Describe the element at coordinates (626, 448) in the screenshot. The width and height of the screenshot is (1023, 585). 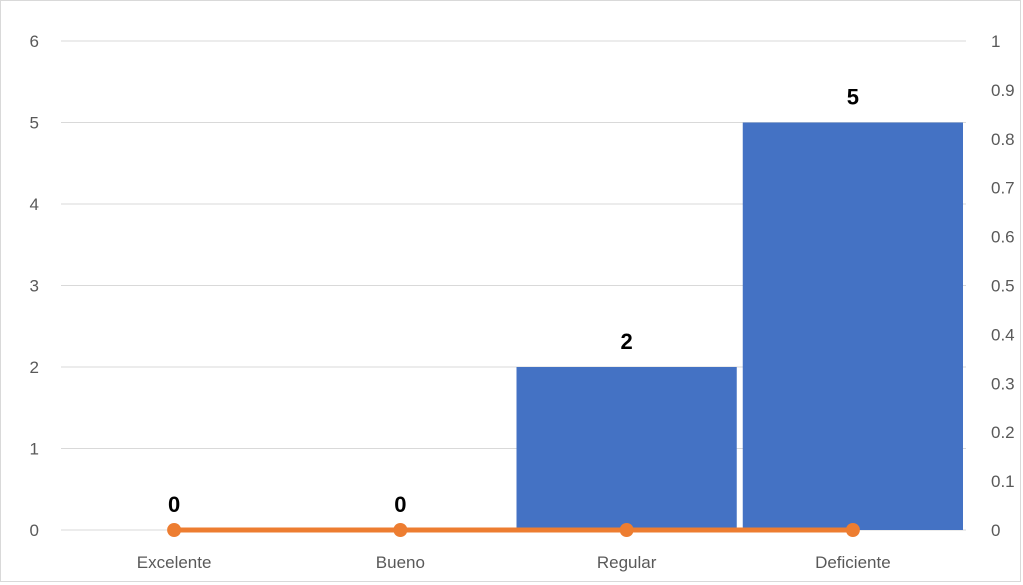
I see `bar` at that location.